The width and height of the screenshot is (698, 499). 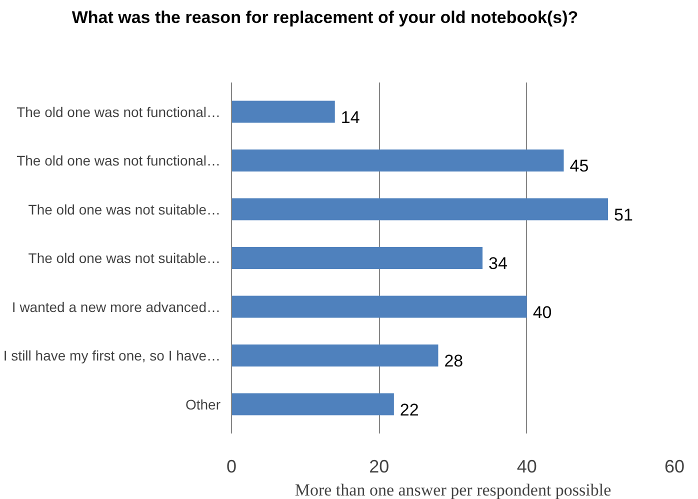 What do you see at coordinates (542, 312) in the screenshot?
I see `data-label: 40` at bounding box center [542, 312].